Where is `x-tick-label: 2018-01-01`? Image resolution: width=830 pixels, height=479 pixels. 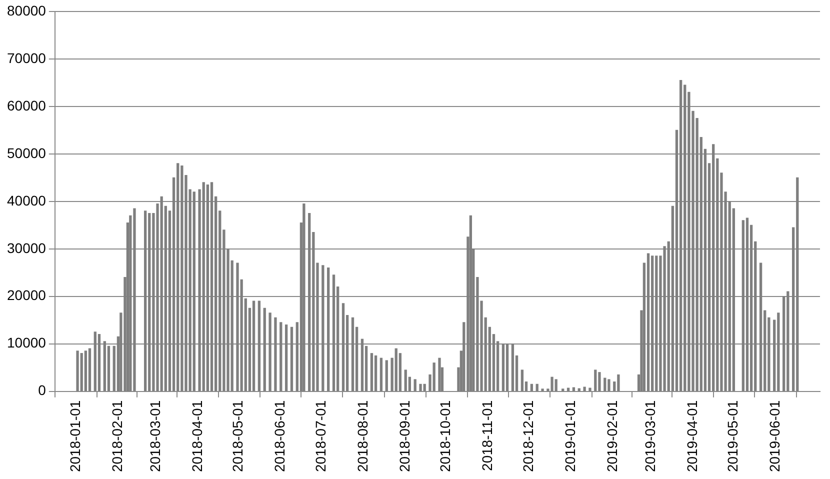
x-tick-label: 2018-01-01 is located at coordinates (75, 436).